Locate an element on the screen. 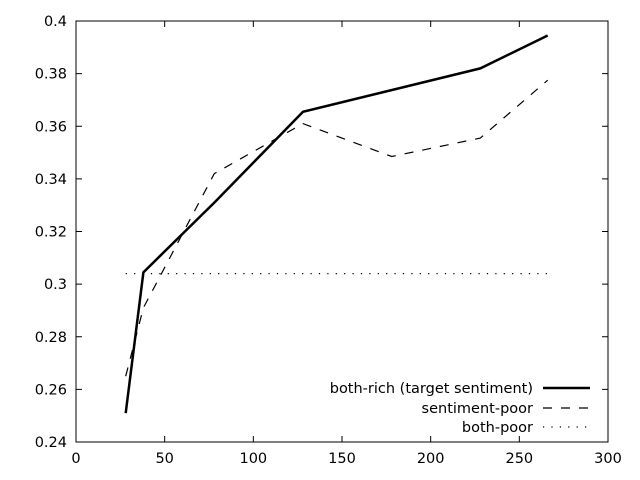  x-tick-label: 300 is located at coordinates (608, 459).